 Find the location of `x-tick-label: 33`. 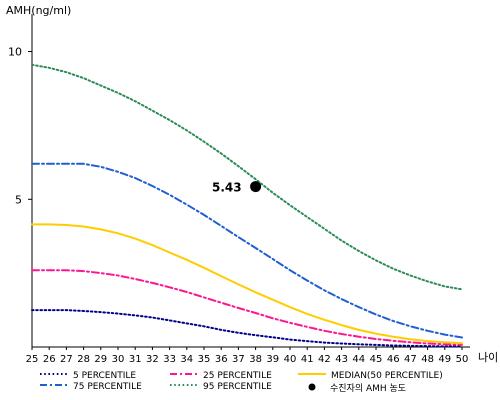

x-tick-label: 33 is located at coordinates (169, 359).